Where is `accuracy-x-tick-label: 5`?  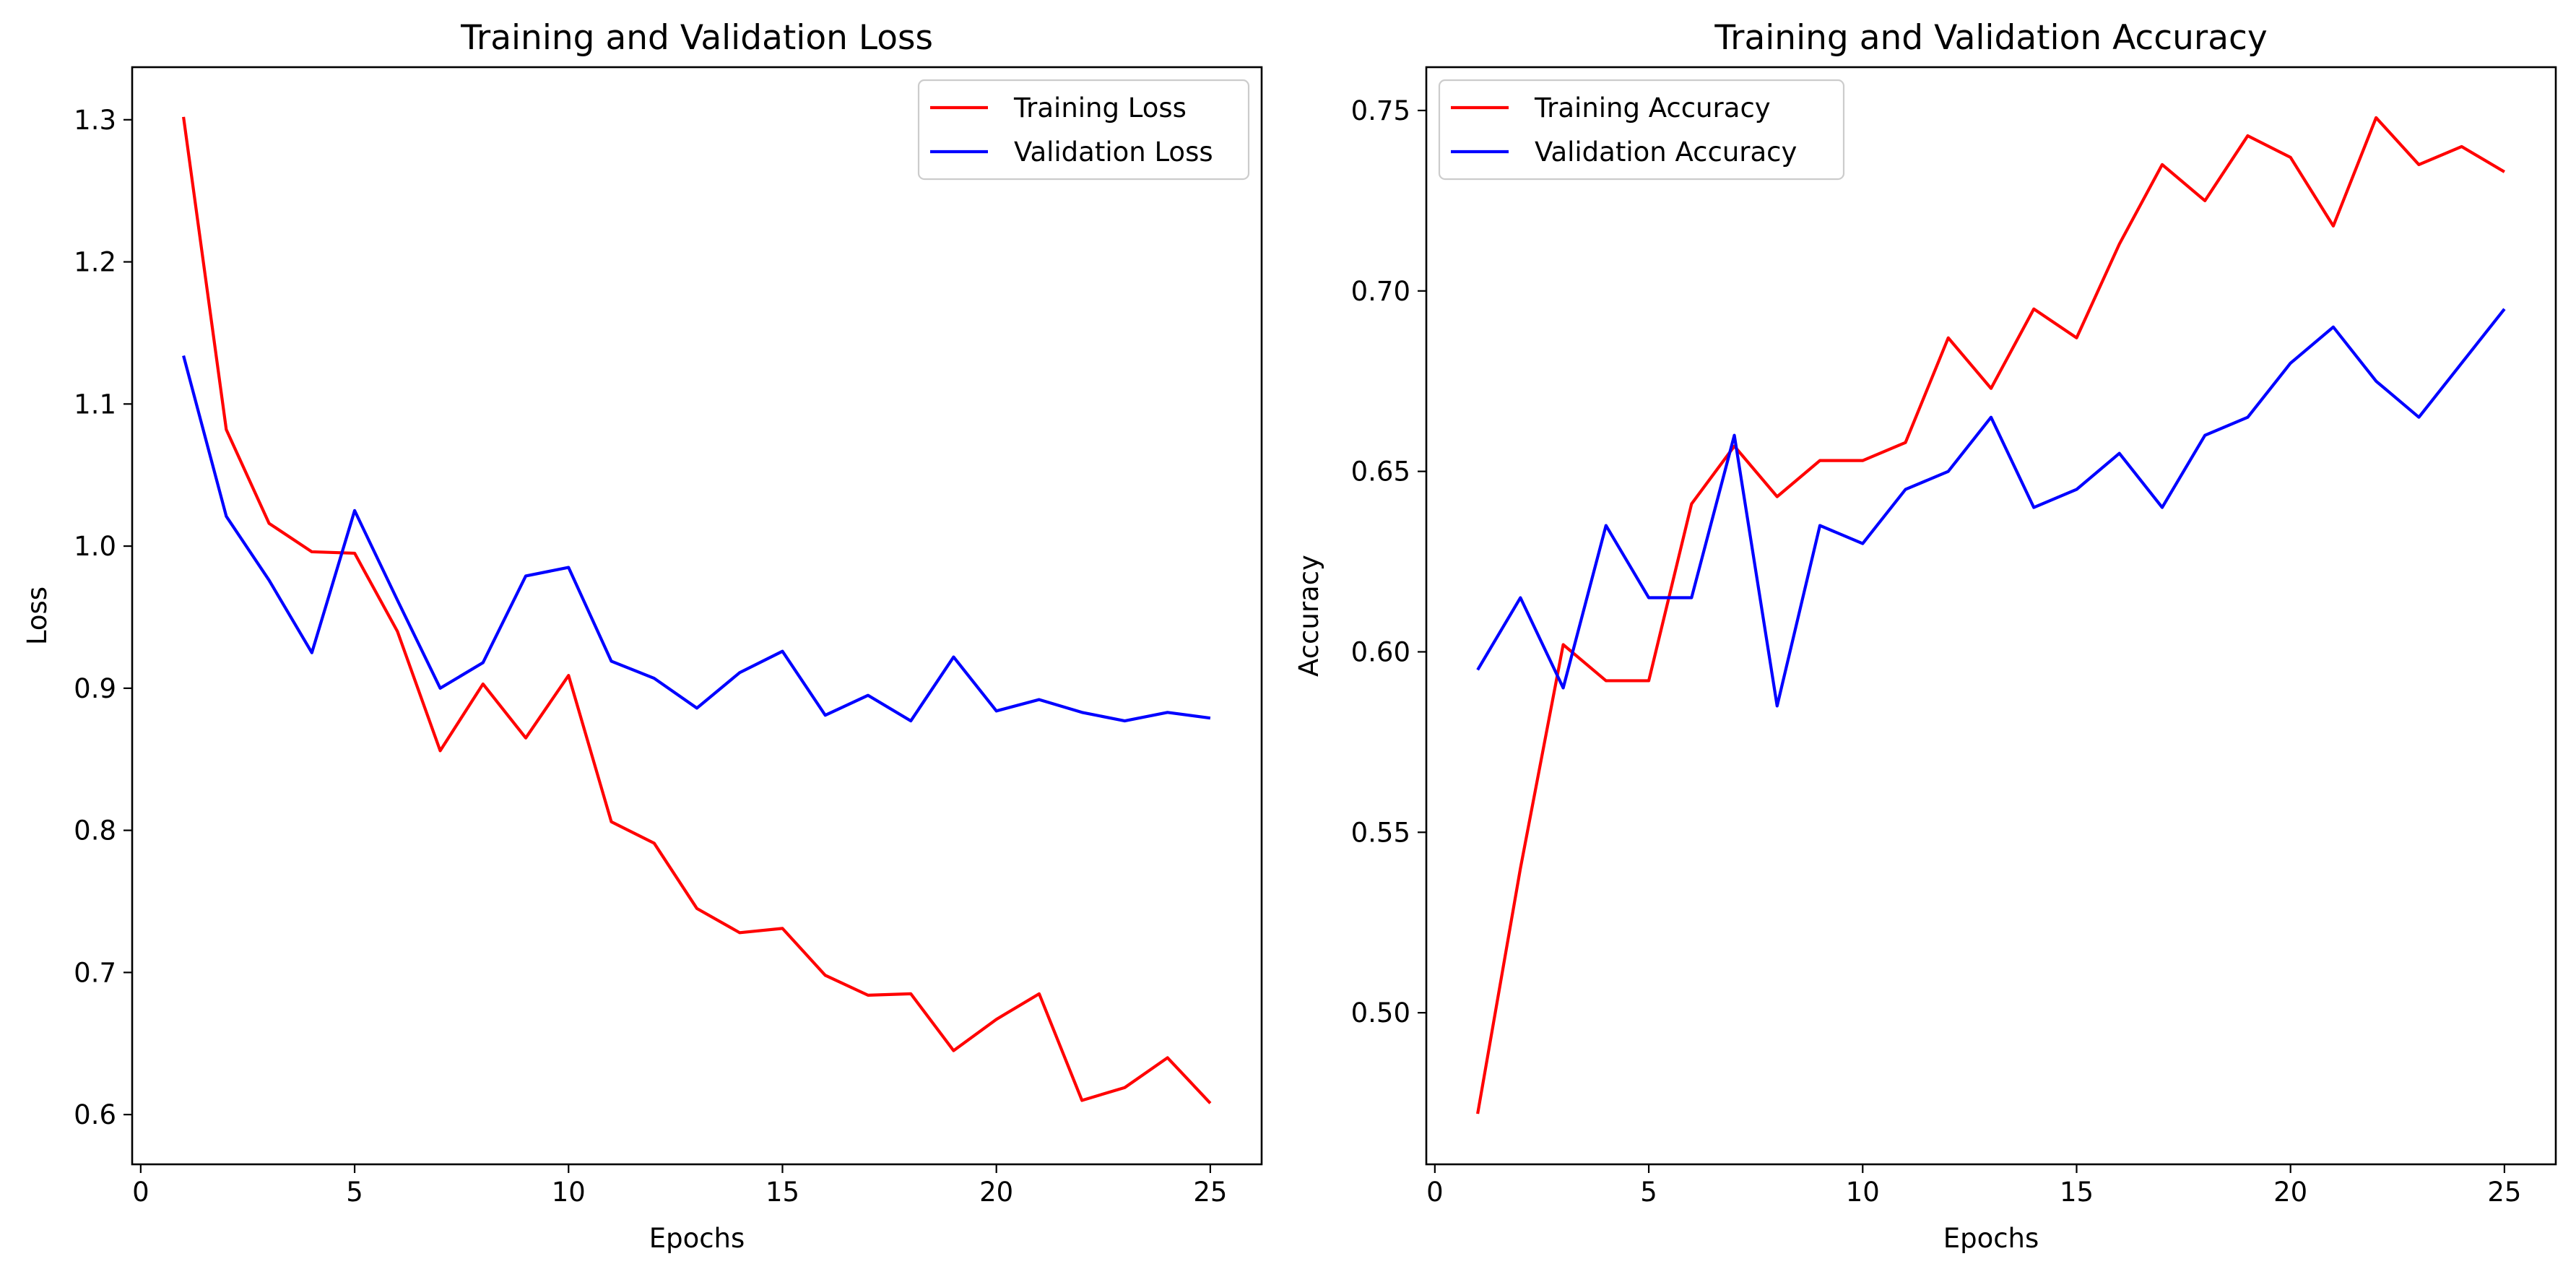
accuracy-x-tick-label: 5 is located at coordinates (1648, 1192).